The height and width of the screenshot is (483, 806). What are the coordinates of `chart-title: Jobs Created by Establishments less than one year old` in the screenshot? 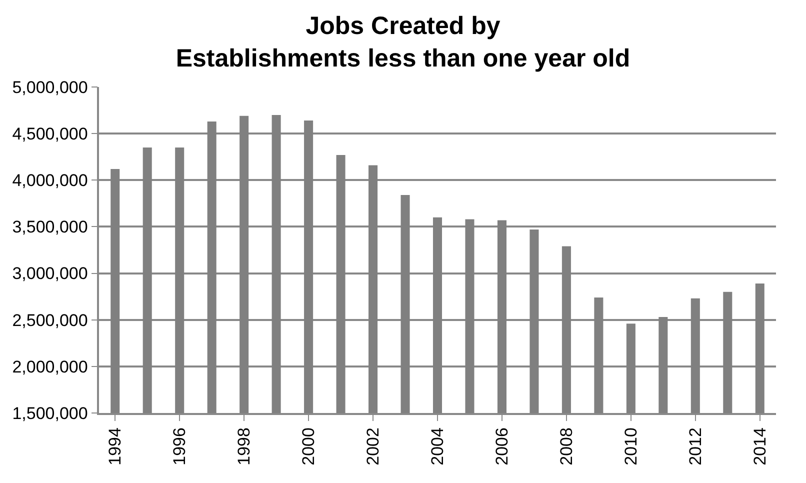 It's located at (403, 42).